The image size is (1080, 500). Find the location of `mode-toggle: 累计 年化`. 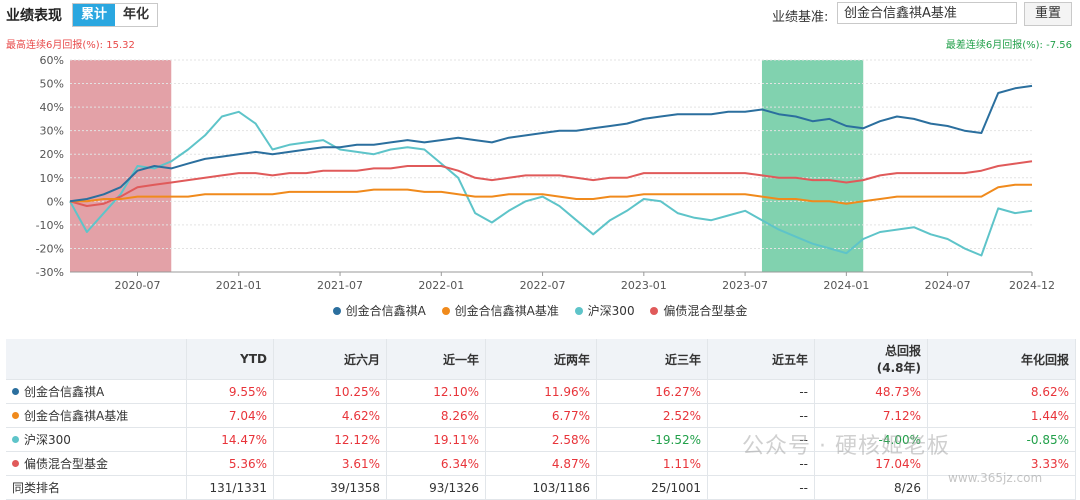

mode-toggle: 累计 年化 is located at coordinates (115, 15).